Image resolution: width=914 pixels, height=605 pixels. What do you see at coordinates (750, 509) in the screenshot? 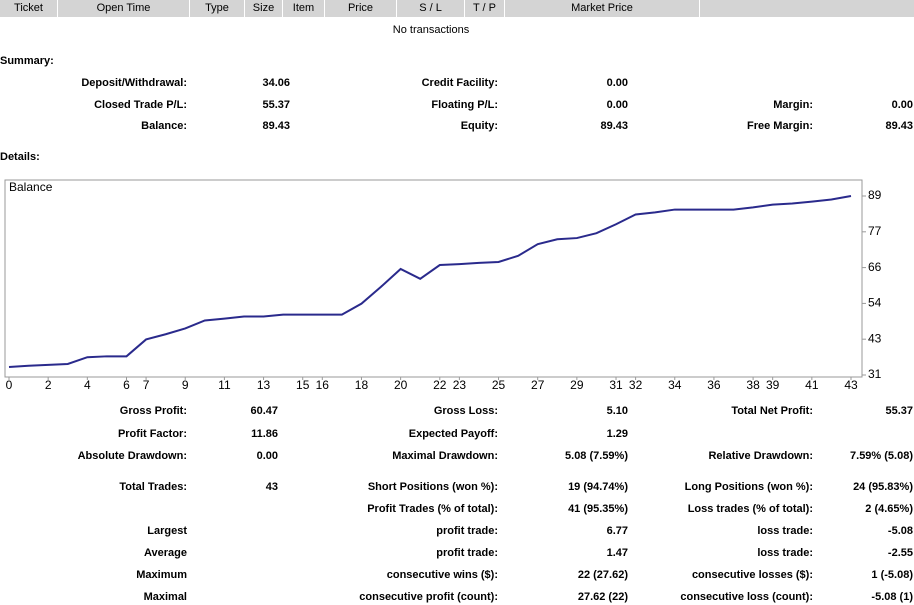
I see `field-label: Loss trades (% of total):` at bounding box center [750, 509].